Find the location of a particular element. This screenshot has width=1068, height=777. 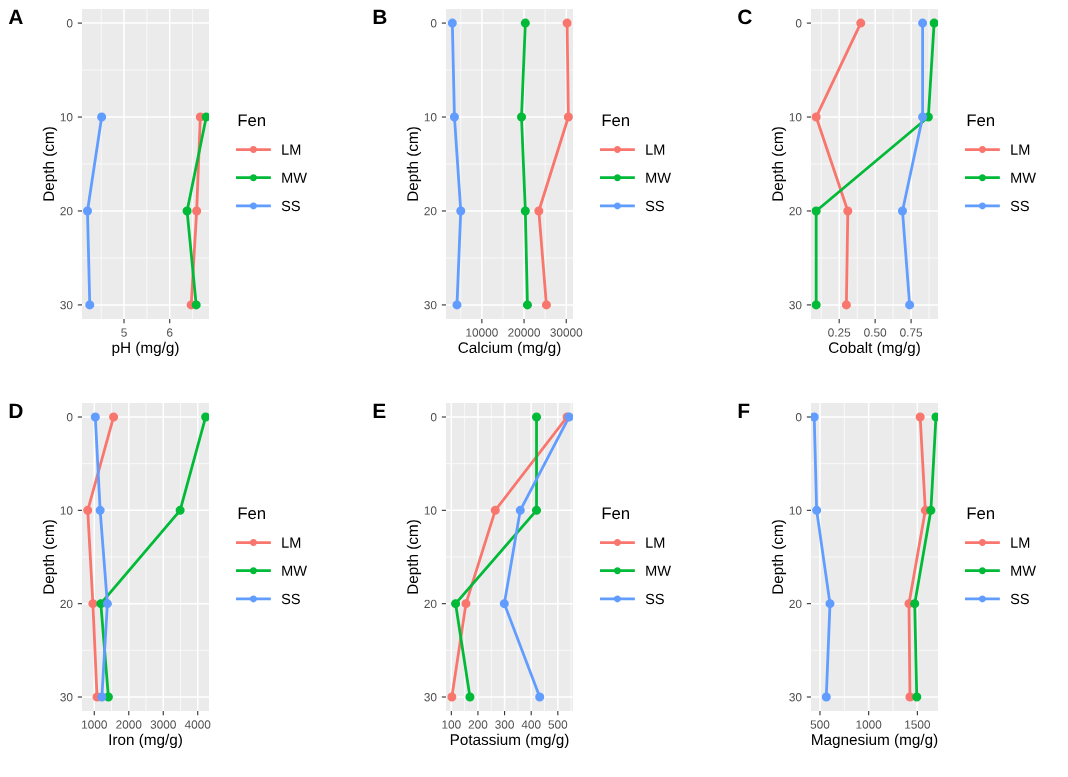

chart-title: E is located at coordinates (379, 411).